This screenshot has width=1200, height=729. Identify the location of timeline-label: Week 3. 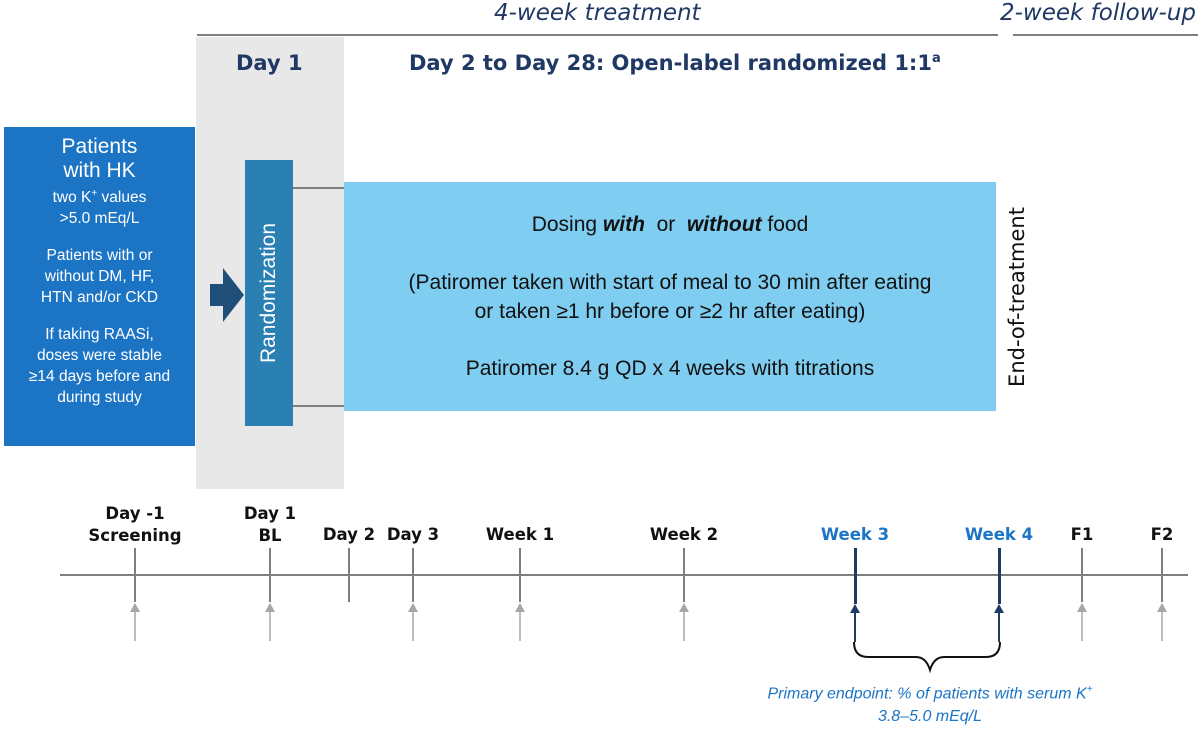
(855, 535).